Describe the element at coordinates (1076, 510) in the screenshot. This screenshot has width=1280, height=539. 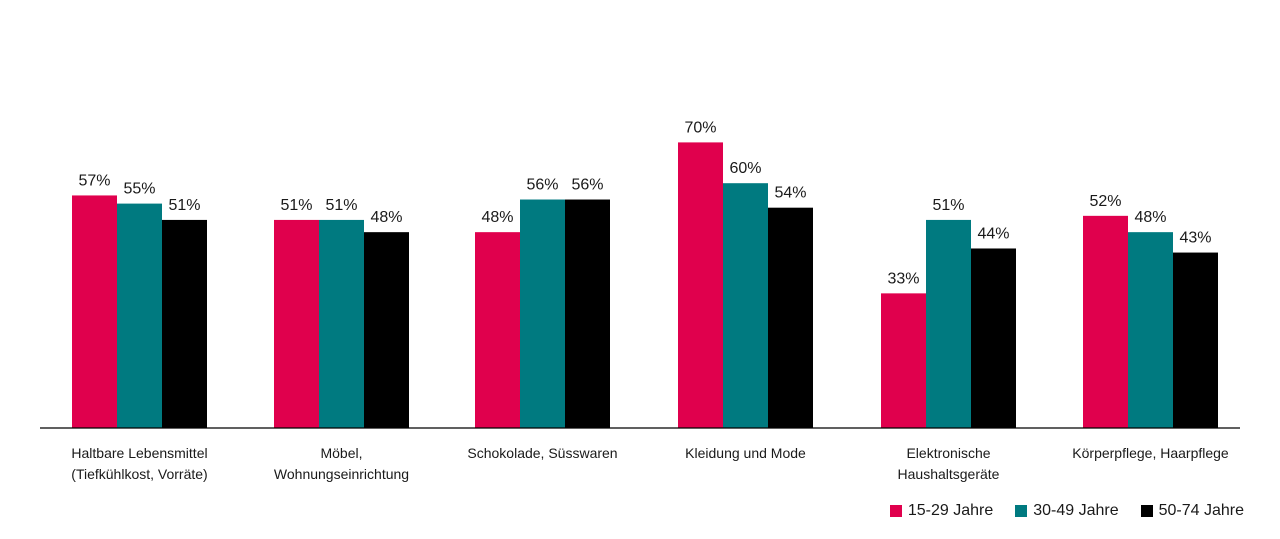
I see `legend-label: 30-49 Jahre` at that location.